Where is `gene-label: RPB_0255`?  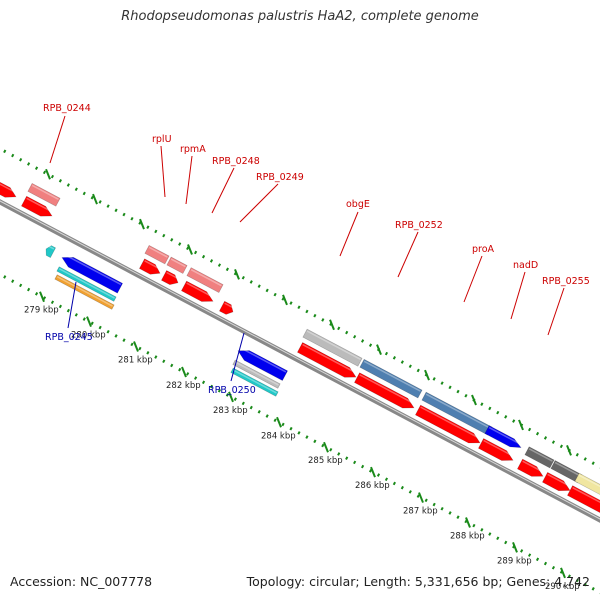
gene-label: RPB_0255 is located at coordinates (566, 281).